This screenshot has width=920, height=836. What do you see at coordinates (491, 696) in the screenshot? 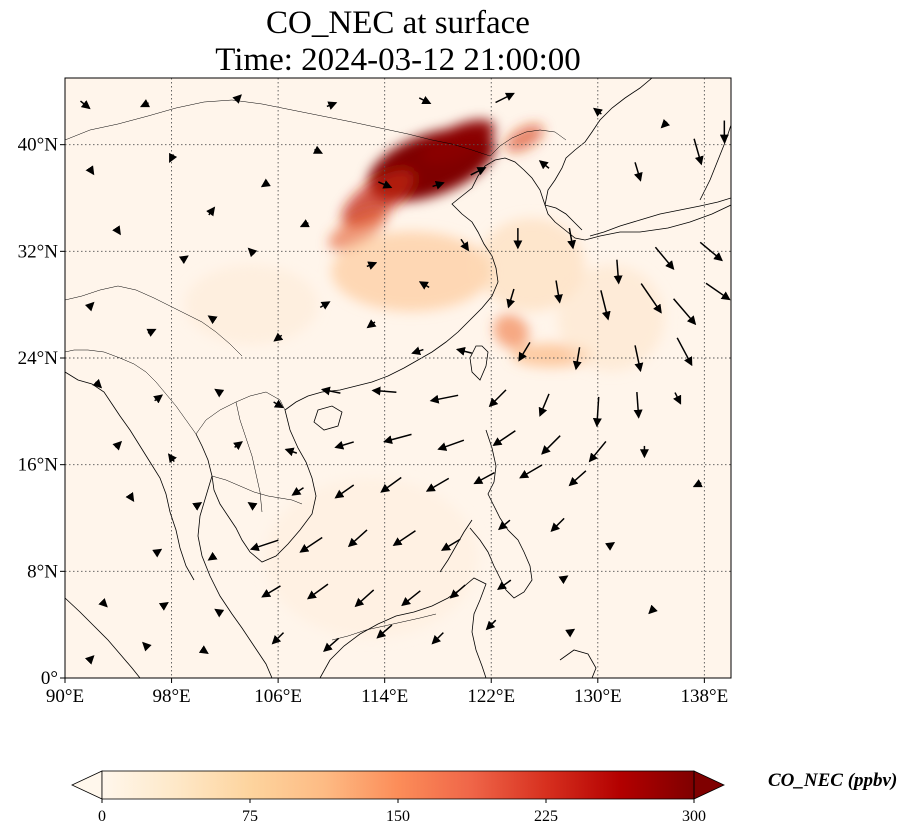
I see `longitude-tick-label: 122°E` at bounding box center [491, 696].